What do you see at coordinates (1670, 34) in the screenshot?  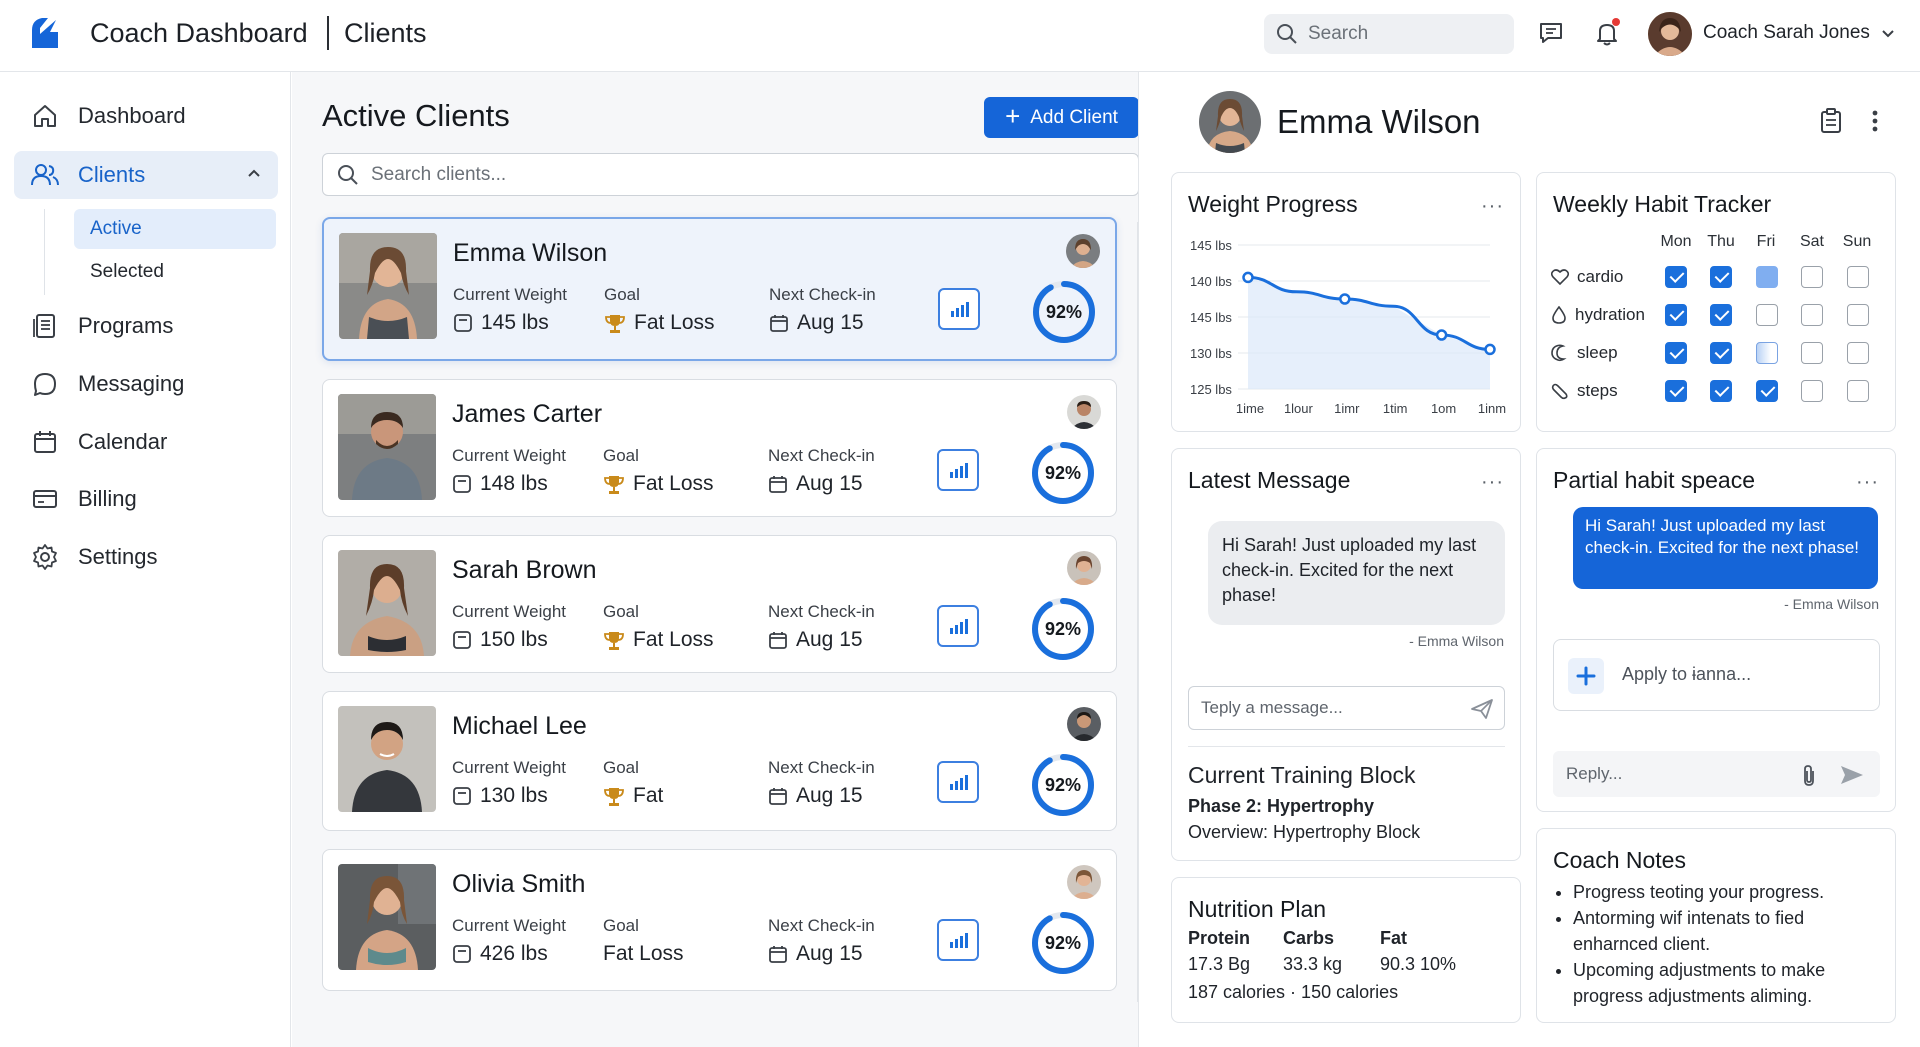 I see `user-avatar` at bounding box center [1670, 34].